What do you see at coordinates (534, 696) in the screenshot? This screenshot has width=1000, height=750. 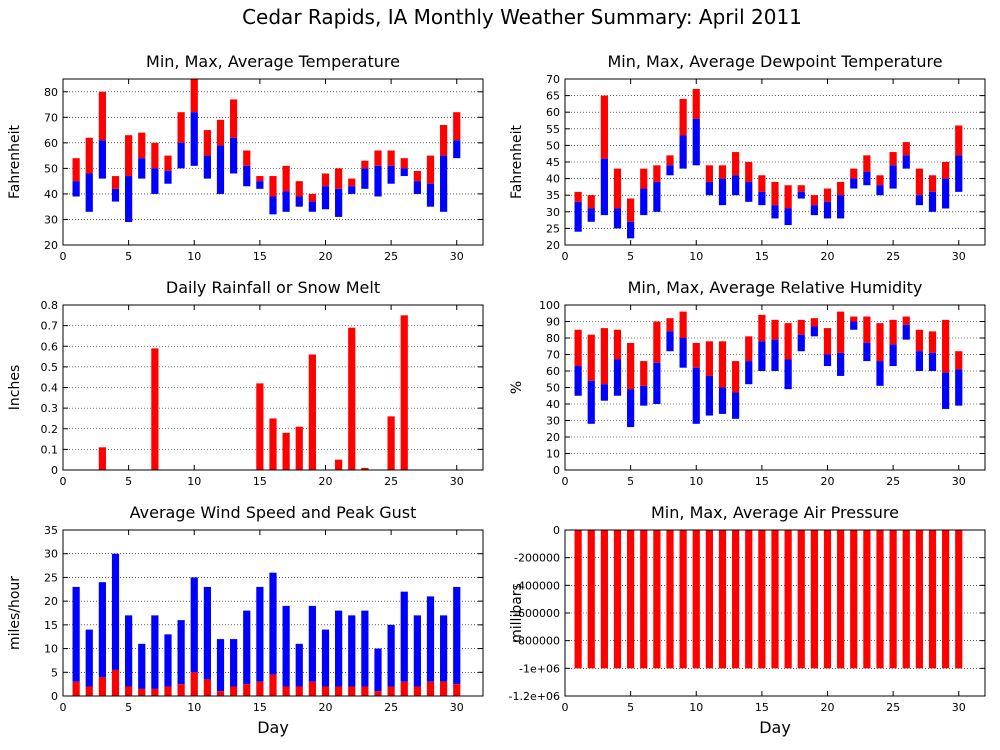 I see `y-tick-label: -1.2e+06` at bounding box center [534, 696].